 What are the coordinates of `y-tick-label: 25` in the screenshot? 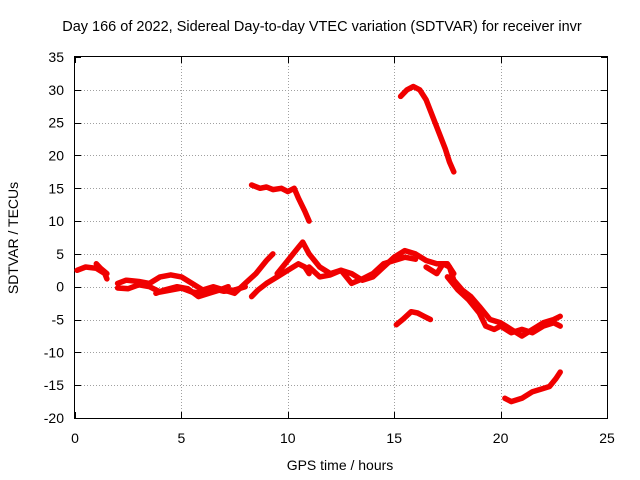 It's located at (56, 123).